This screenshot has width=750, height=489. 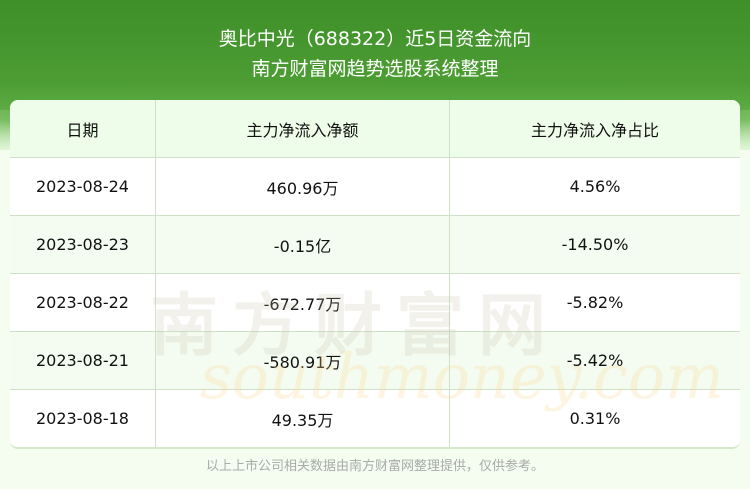 What do you see at coordinates (374, 466) in the screenshot?
I see `footer-disclaimer: 以上上市公司相关数据由南方财富网整理提供，仅供参考。` at bounding box center [374, 466].